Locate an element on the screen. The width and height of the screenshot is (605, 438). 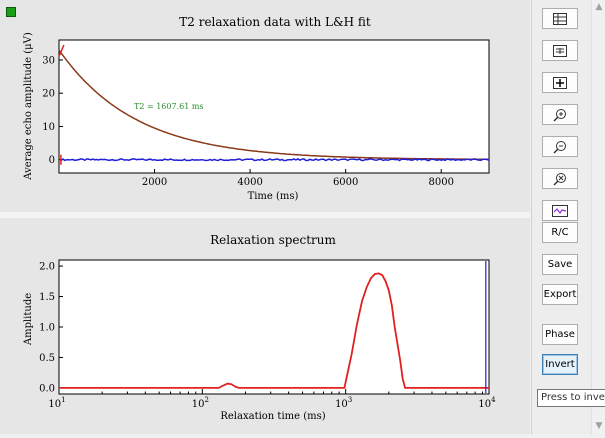
t2-ytick-label: 10 is located at coordinates (48, 127).